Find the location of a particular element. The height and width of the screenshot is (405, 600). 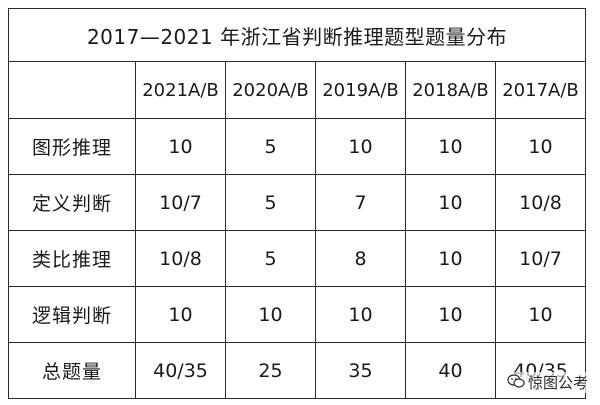

header-cell-2021: 2021A/B is located at coordinates (180, 90).